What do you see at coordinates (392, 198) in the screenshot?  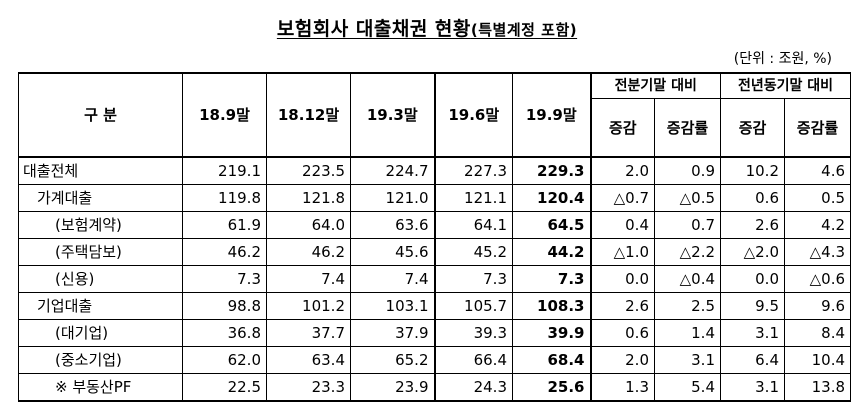 I see `value-cell: 121.0` at bounding box center [392, 198].